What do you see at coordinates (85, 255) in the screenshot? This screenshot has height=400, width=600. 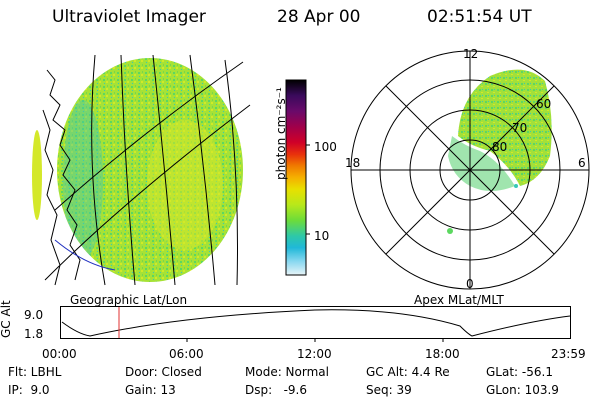 I see `coastline-blue` at bounding box center [85, 255].